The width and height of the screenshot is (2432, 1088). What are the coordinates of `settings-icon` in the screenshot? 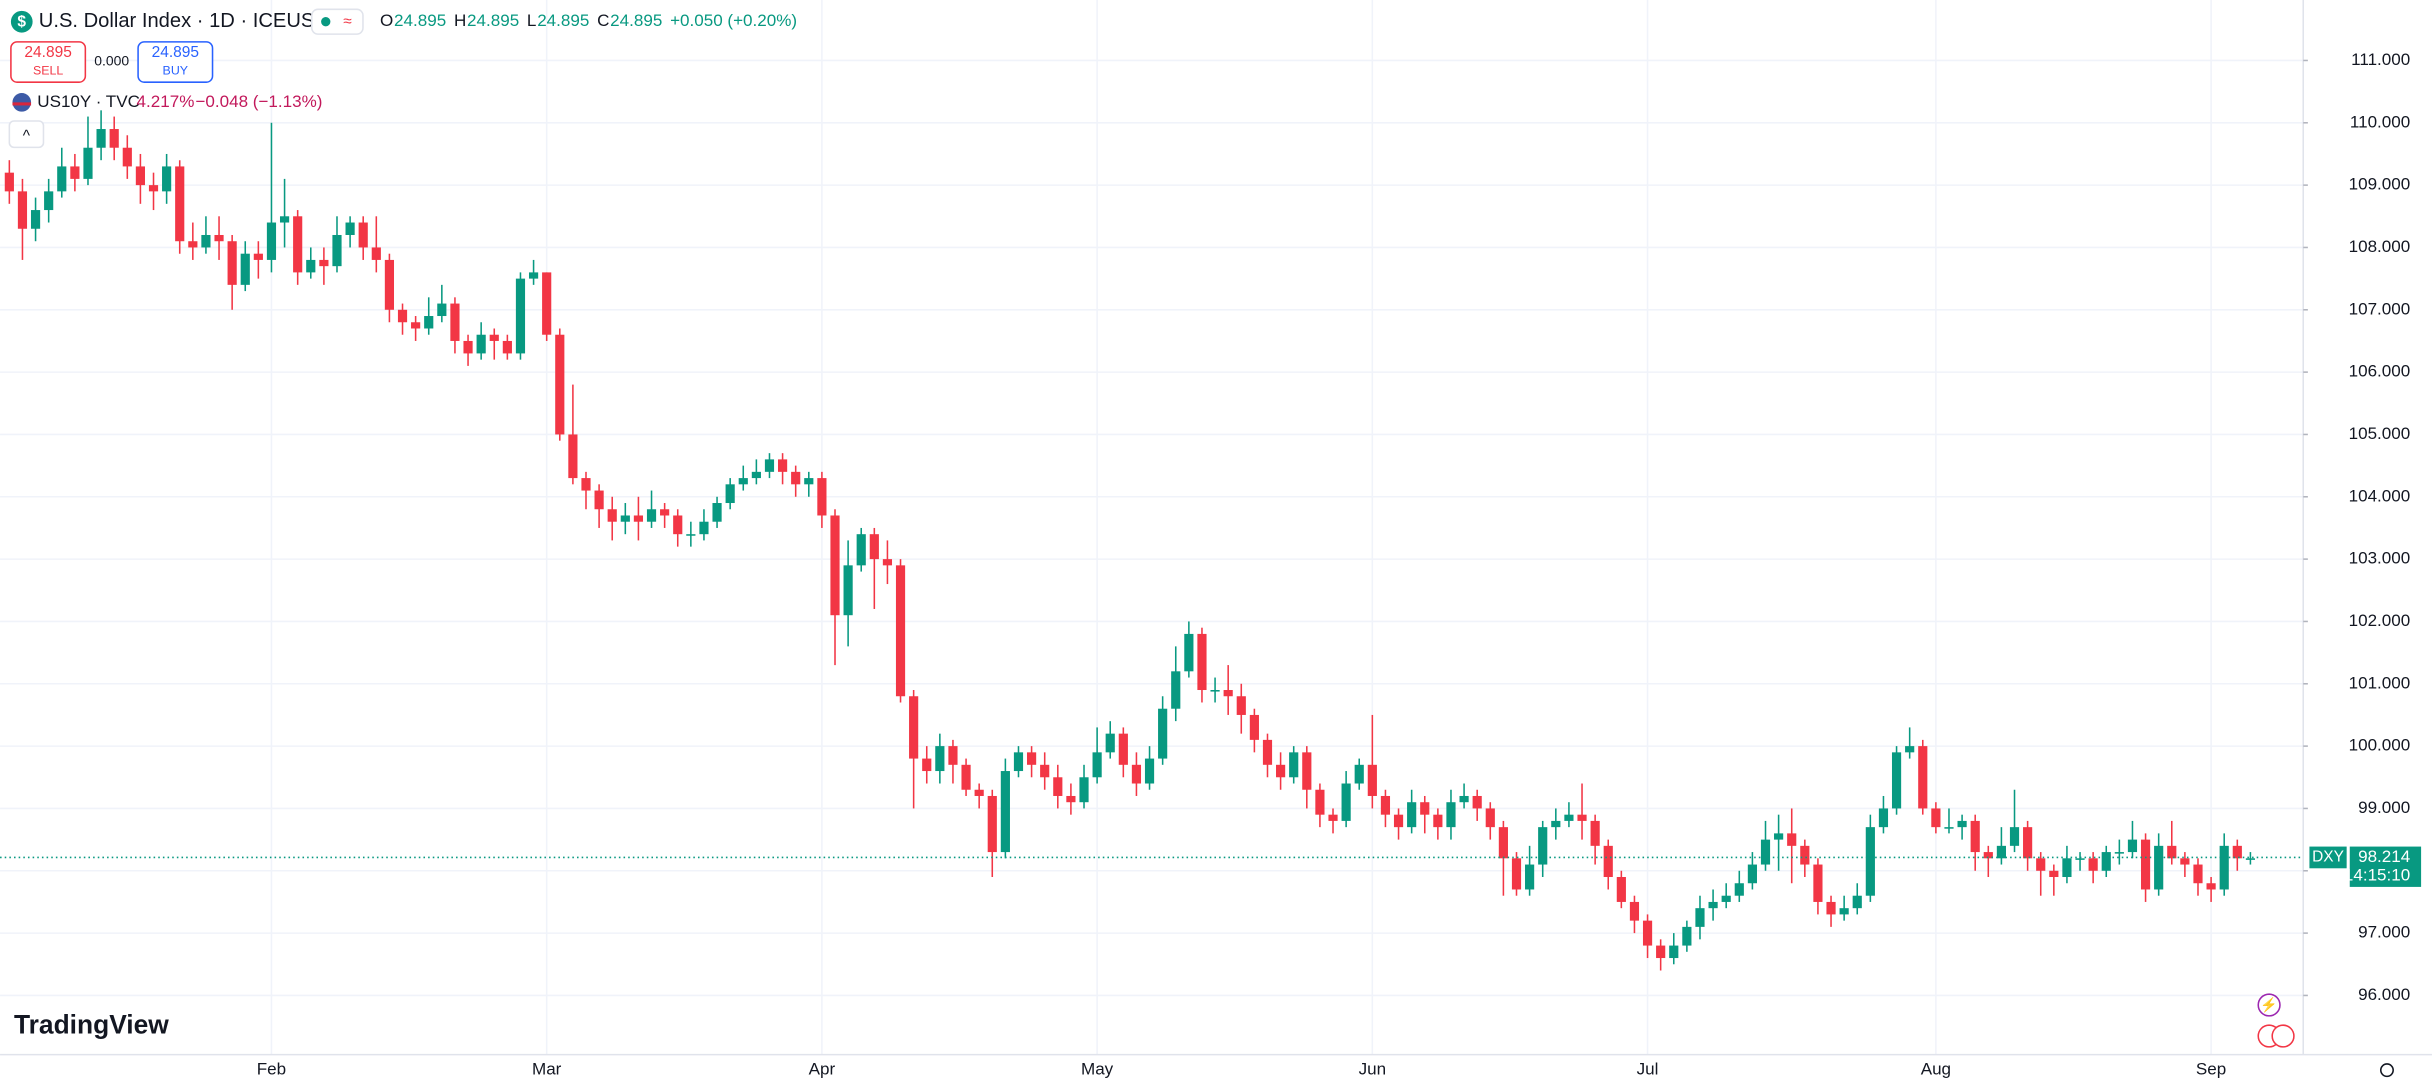 It's located at (2386, 1070).